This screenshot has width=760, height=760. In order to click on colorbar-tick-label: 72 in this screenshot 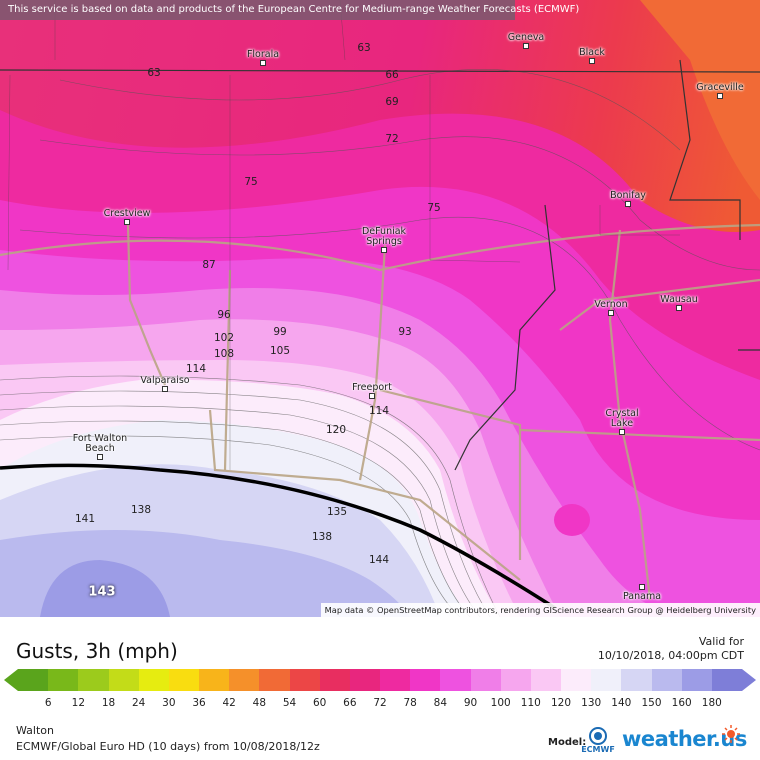, I will do `click(380, 703)`.